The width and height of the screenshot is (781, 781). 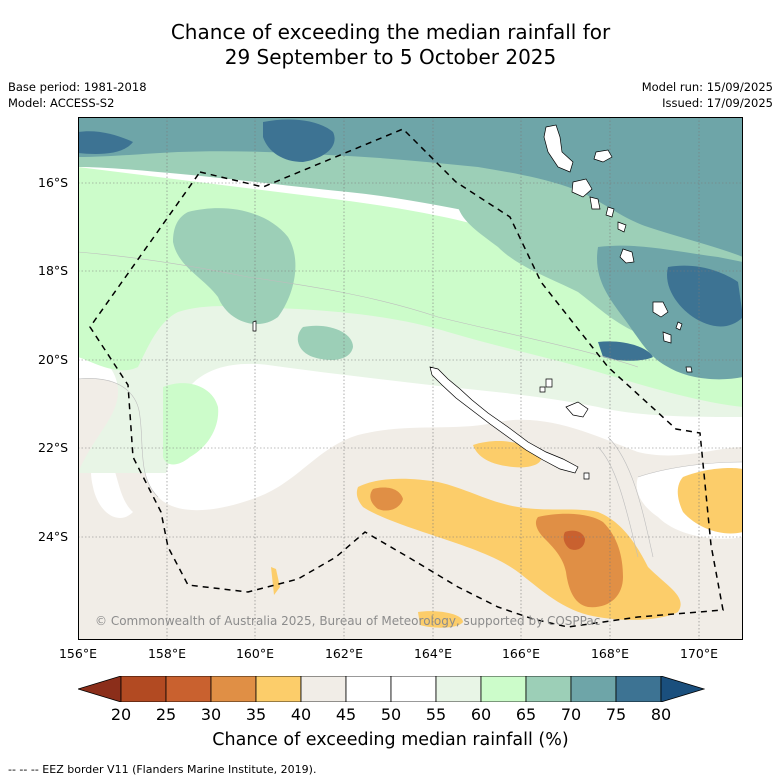 What do you see at coordinates (234, 266) in the screenshot?
I see `shade-65-70-west-blob` at bounding box center [234, 266].